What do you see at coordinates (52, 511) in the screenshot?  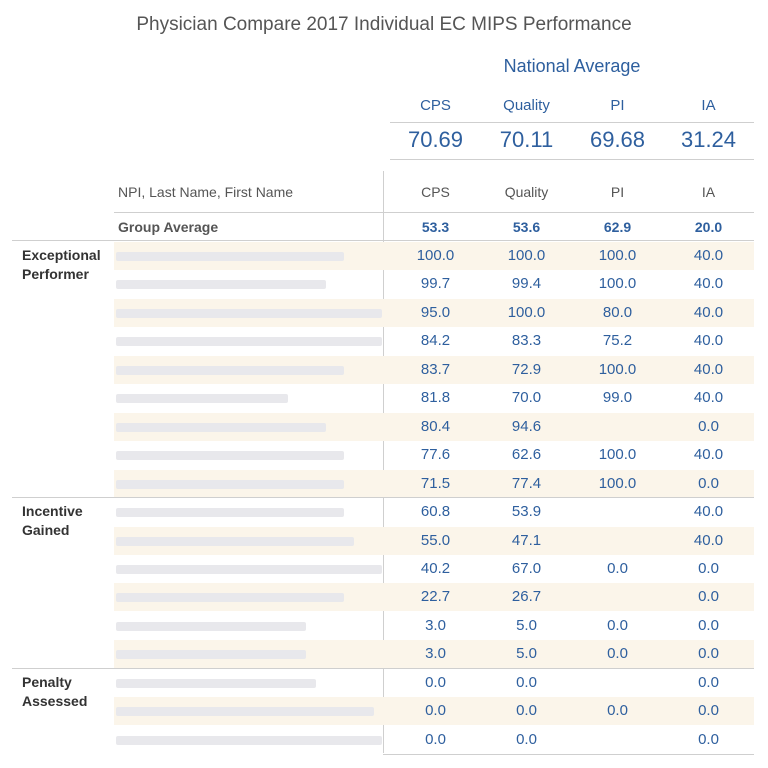 I see `category-label-2-line-1: Incentive` at bounding box center [52, 511].